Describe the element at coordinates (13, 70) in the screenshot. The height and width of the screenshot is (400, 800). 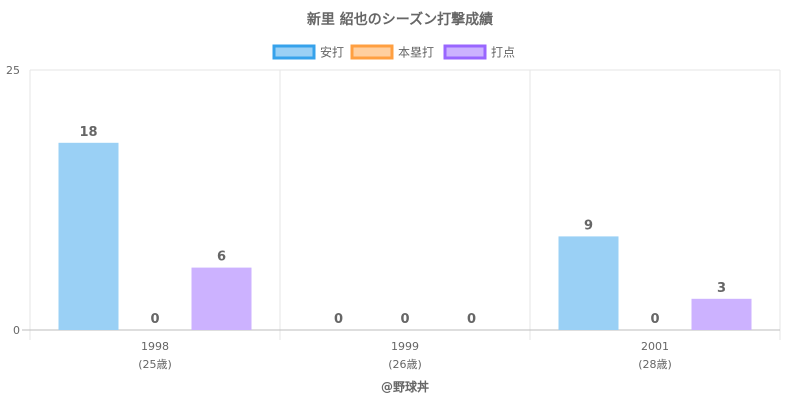
I see `y-tick-label: 25` at that location.